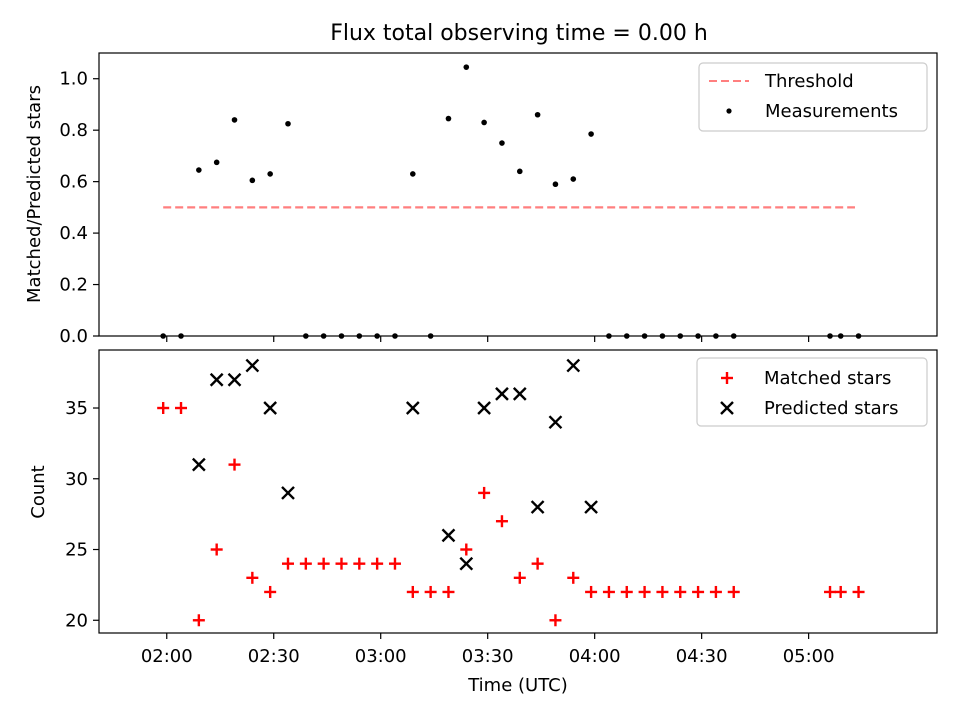  I want to click on ratio-panel-y-axis-label: Matched/Predicted stars, so click(34, 194).